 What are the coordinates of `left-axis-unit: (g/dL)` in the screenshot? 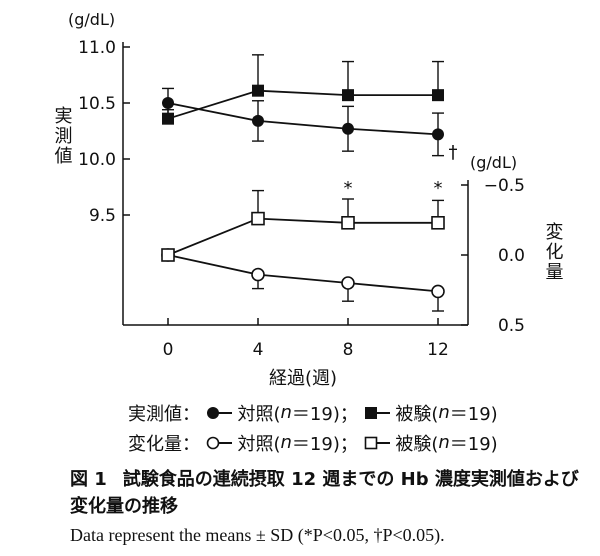 It's located at (91, 19).